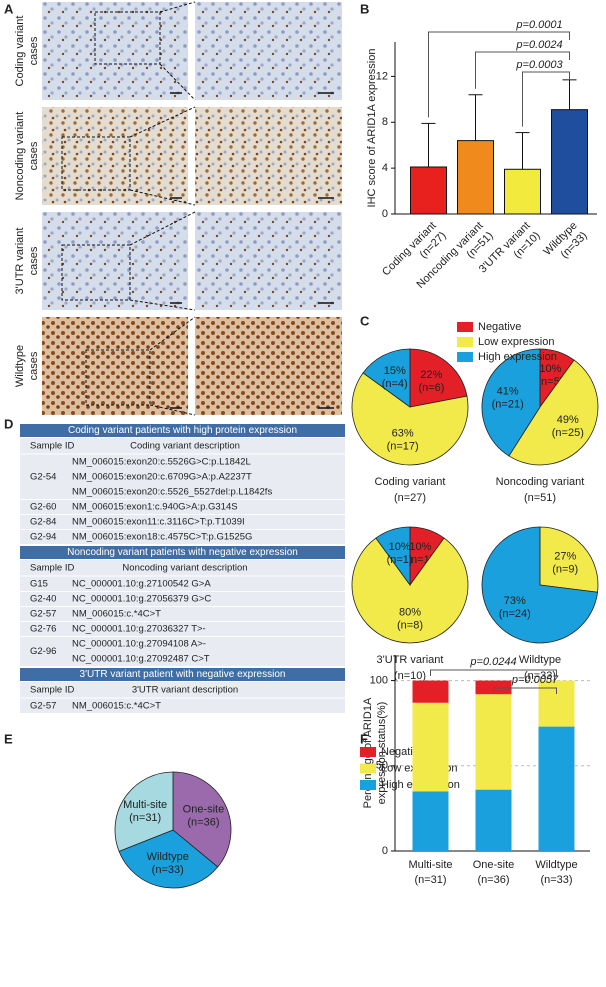 The height and width of the screenshot is (987, 606). Describe the element at coordinates (475, 177) in the screenshot. I see `bar` at that location.